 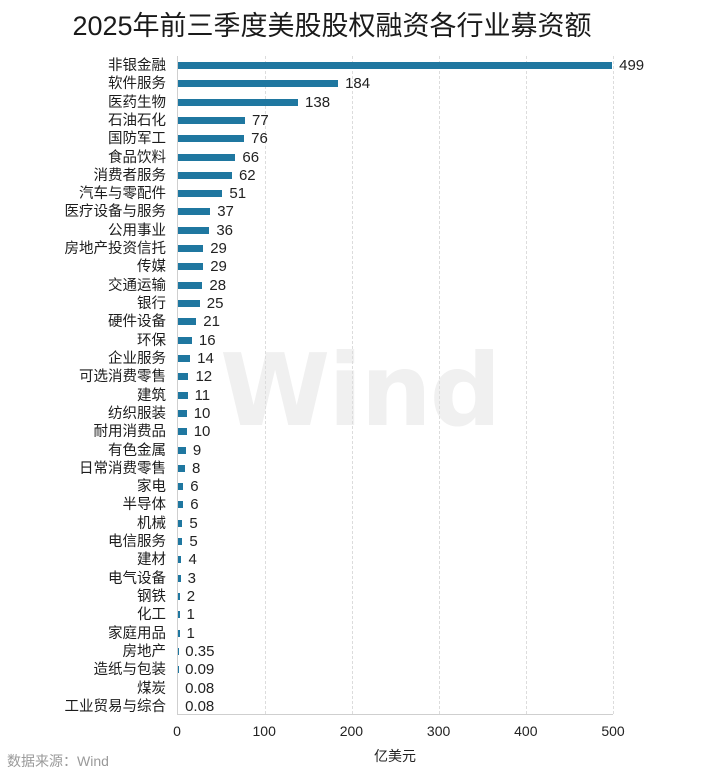 What do you see at coordinates (259, 139) in the screenshot?
I see `value-label: 76` at bounding box center [259, 139].